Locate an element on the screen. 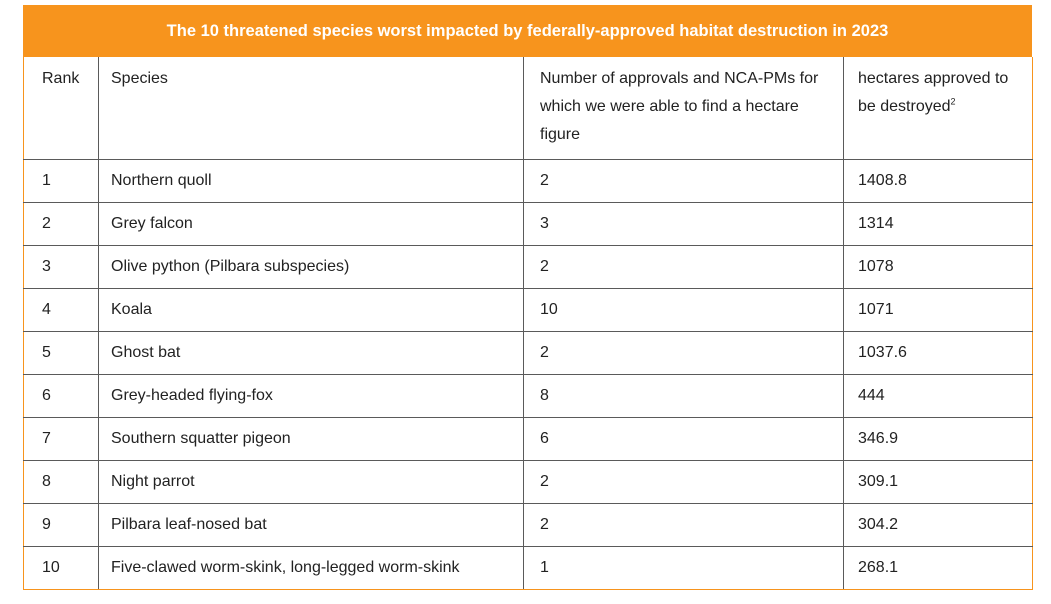 The image size is (1051, 604). table-row: 3 Olive python (Pilbara subspecies) 2 1078 is located at coordinates (528, 266).